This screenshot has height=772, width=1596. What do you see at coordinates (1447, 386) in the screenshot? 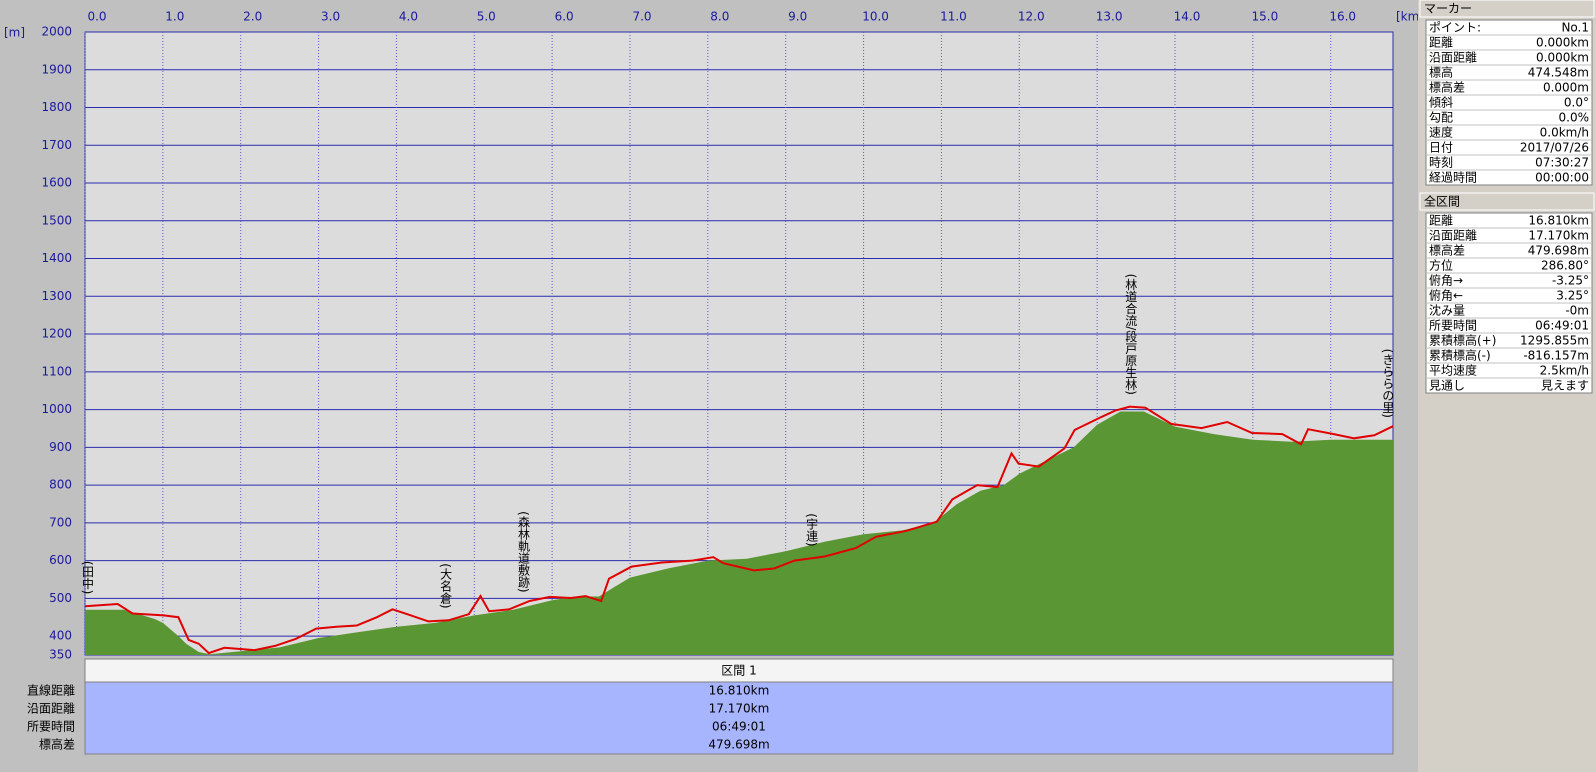
I see `row-label: 見通し` at bounding box center [1447, 386].